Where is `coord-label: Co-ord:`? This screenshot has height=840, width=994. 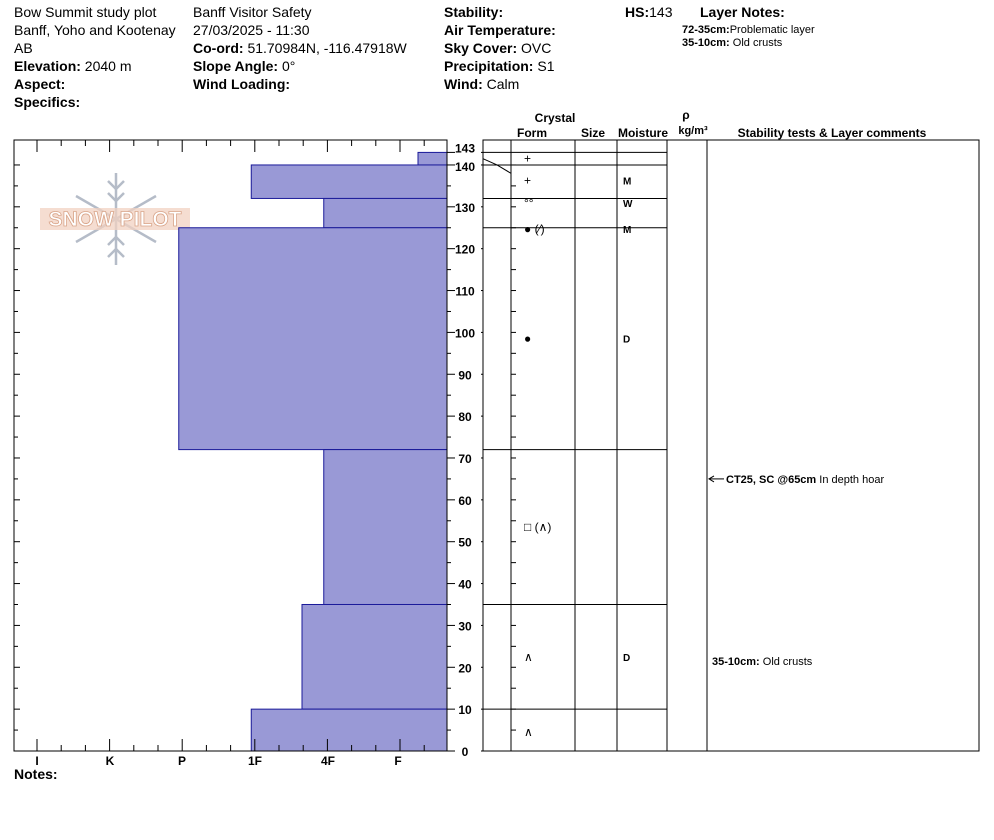 coord-label: Co-ord: is located at coordinates (218, 48).